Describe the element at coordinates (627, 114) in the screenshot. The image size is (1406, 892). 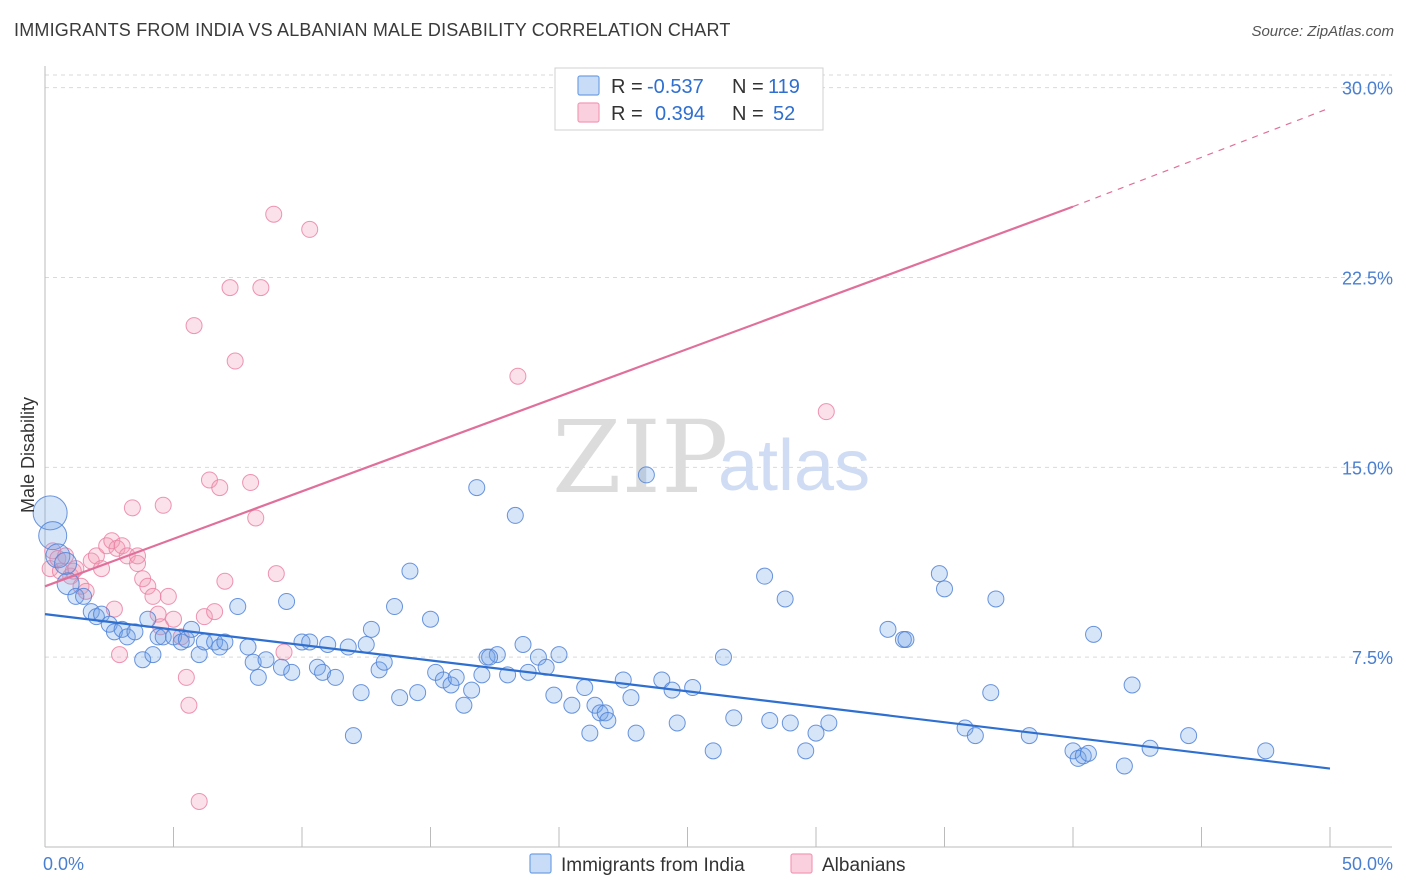
I see `legend-r-label-albanians: R =` at that location.